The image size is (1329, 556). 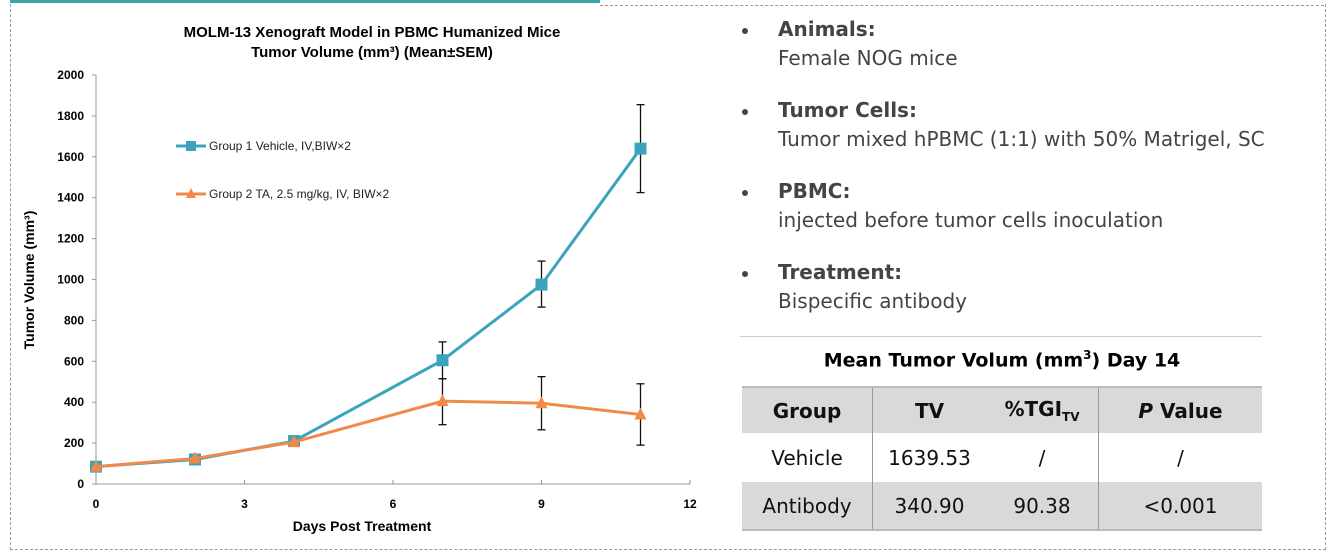 What do you see at coordinates (807, 505) in the screenshot?
I see `cell-group: Antibody` at bounding box center [807, 505].